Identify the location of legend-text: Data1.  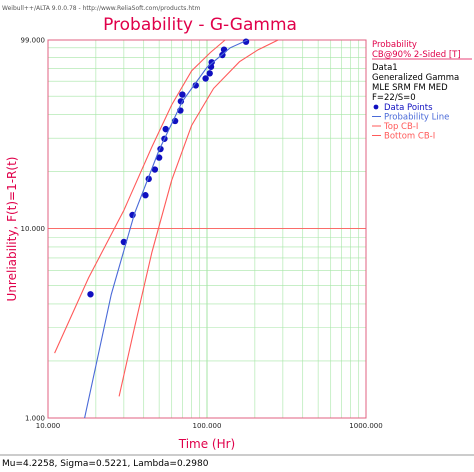
(385, 68).